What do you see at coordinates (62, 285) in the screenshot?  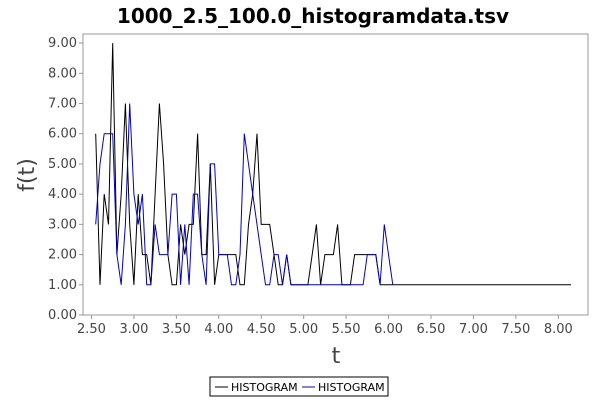 I see `y-tick-label: 1.00` at bounding box center [62, 285].